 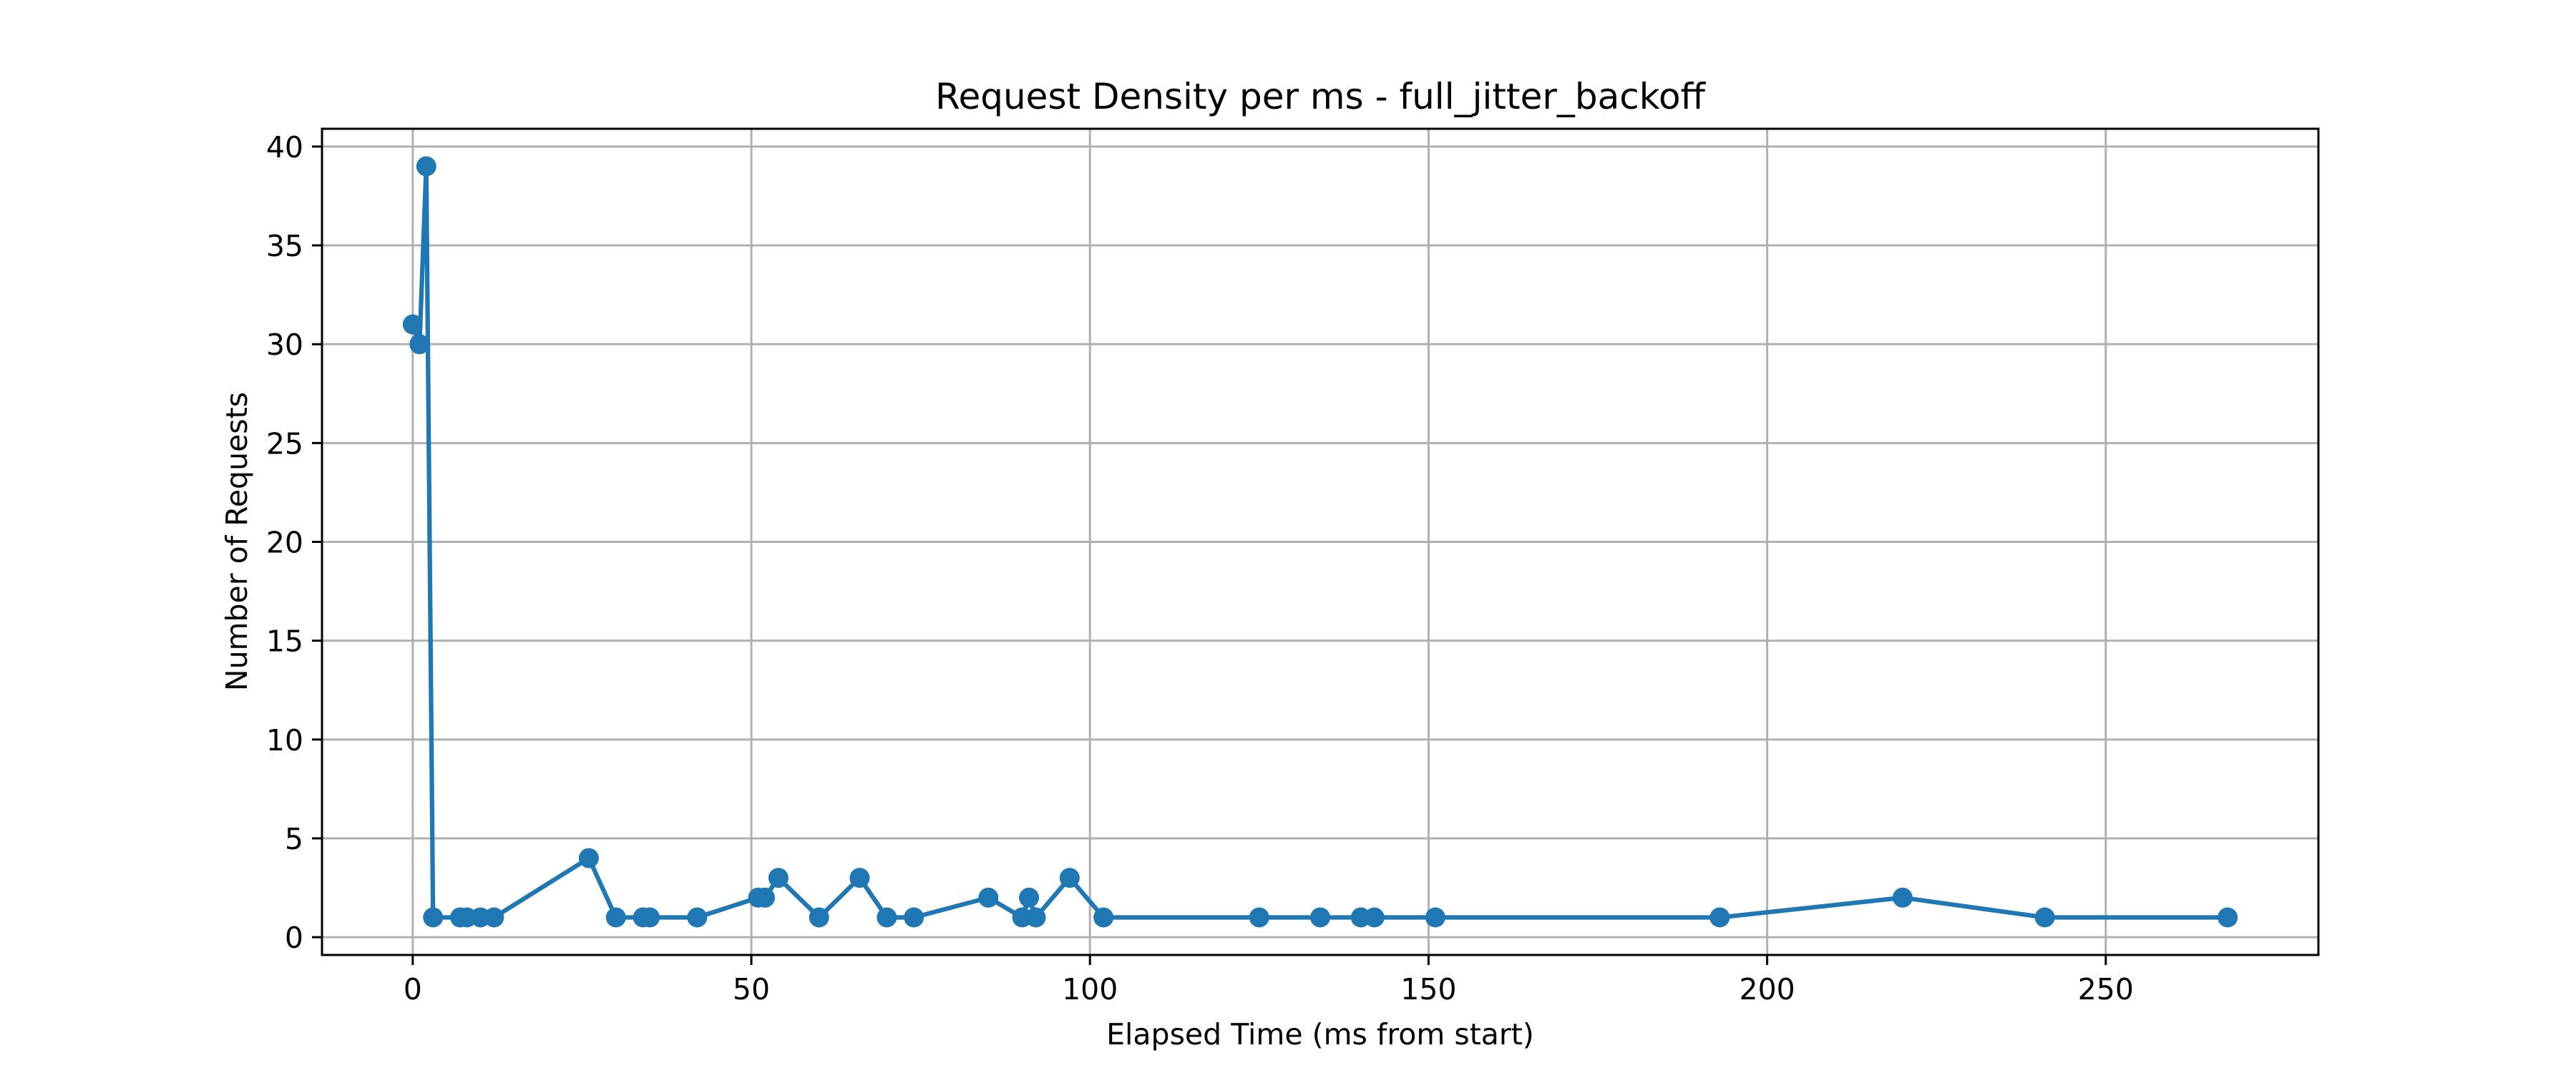 I want to click on y-tick-label: 0, so click(x=294, y=938).